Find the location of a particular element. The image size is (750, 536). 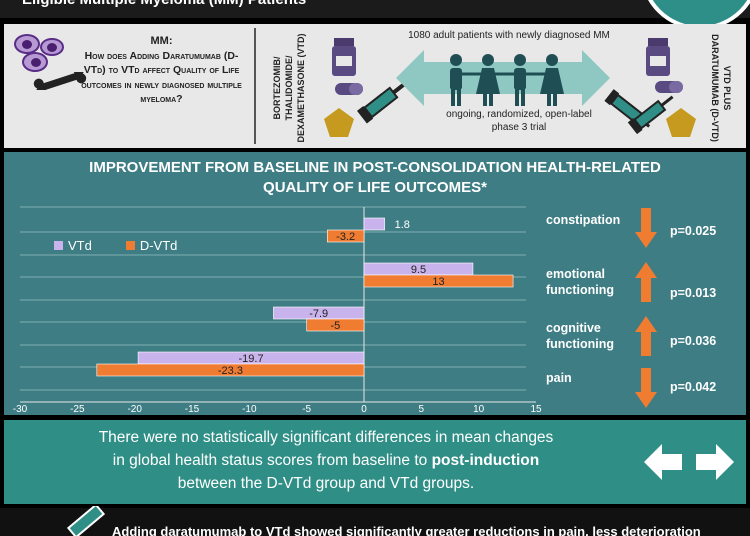

data-label: -3.2 is located at coordinates (345, 237).